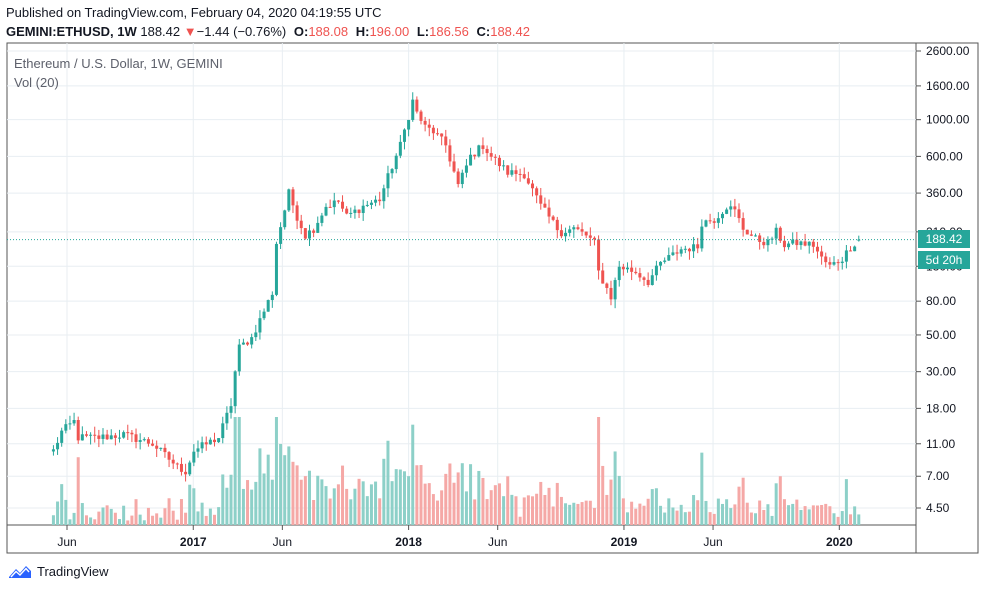 This screenshot has height=592, width=986. Describe the element at coordinates (938, 508) in the screenshot. I see `y-tick-label: 4.50` at that location.